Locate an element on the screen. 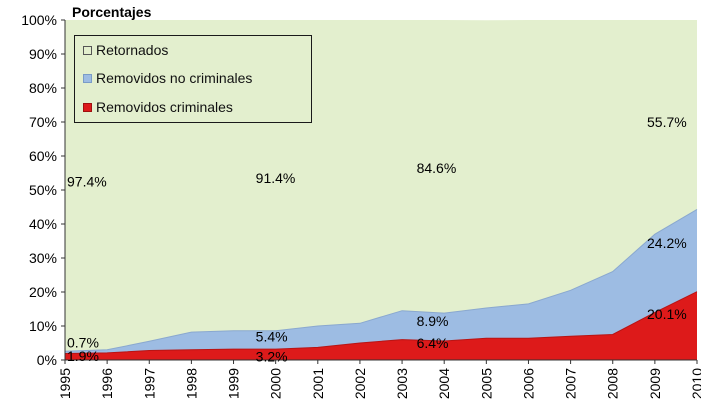 The height and width of the screenshot is (406, 701). data-label: 20.1% is located at coordinates (667, 314).